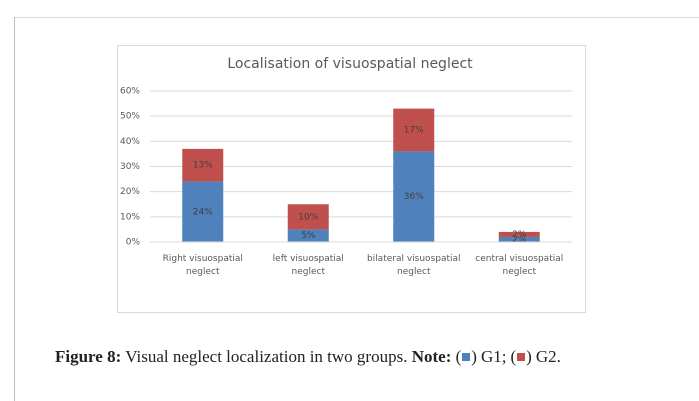 The height and width of the screenshot is (401, 699). Describe the element at coordinates (519, 265) in the screenshot. I see `x-tick-label: central visuospatial neglect` at that location.